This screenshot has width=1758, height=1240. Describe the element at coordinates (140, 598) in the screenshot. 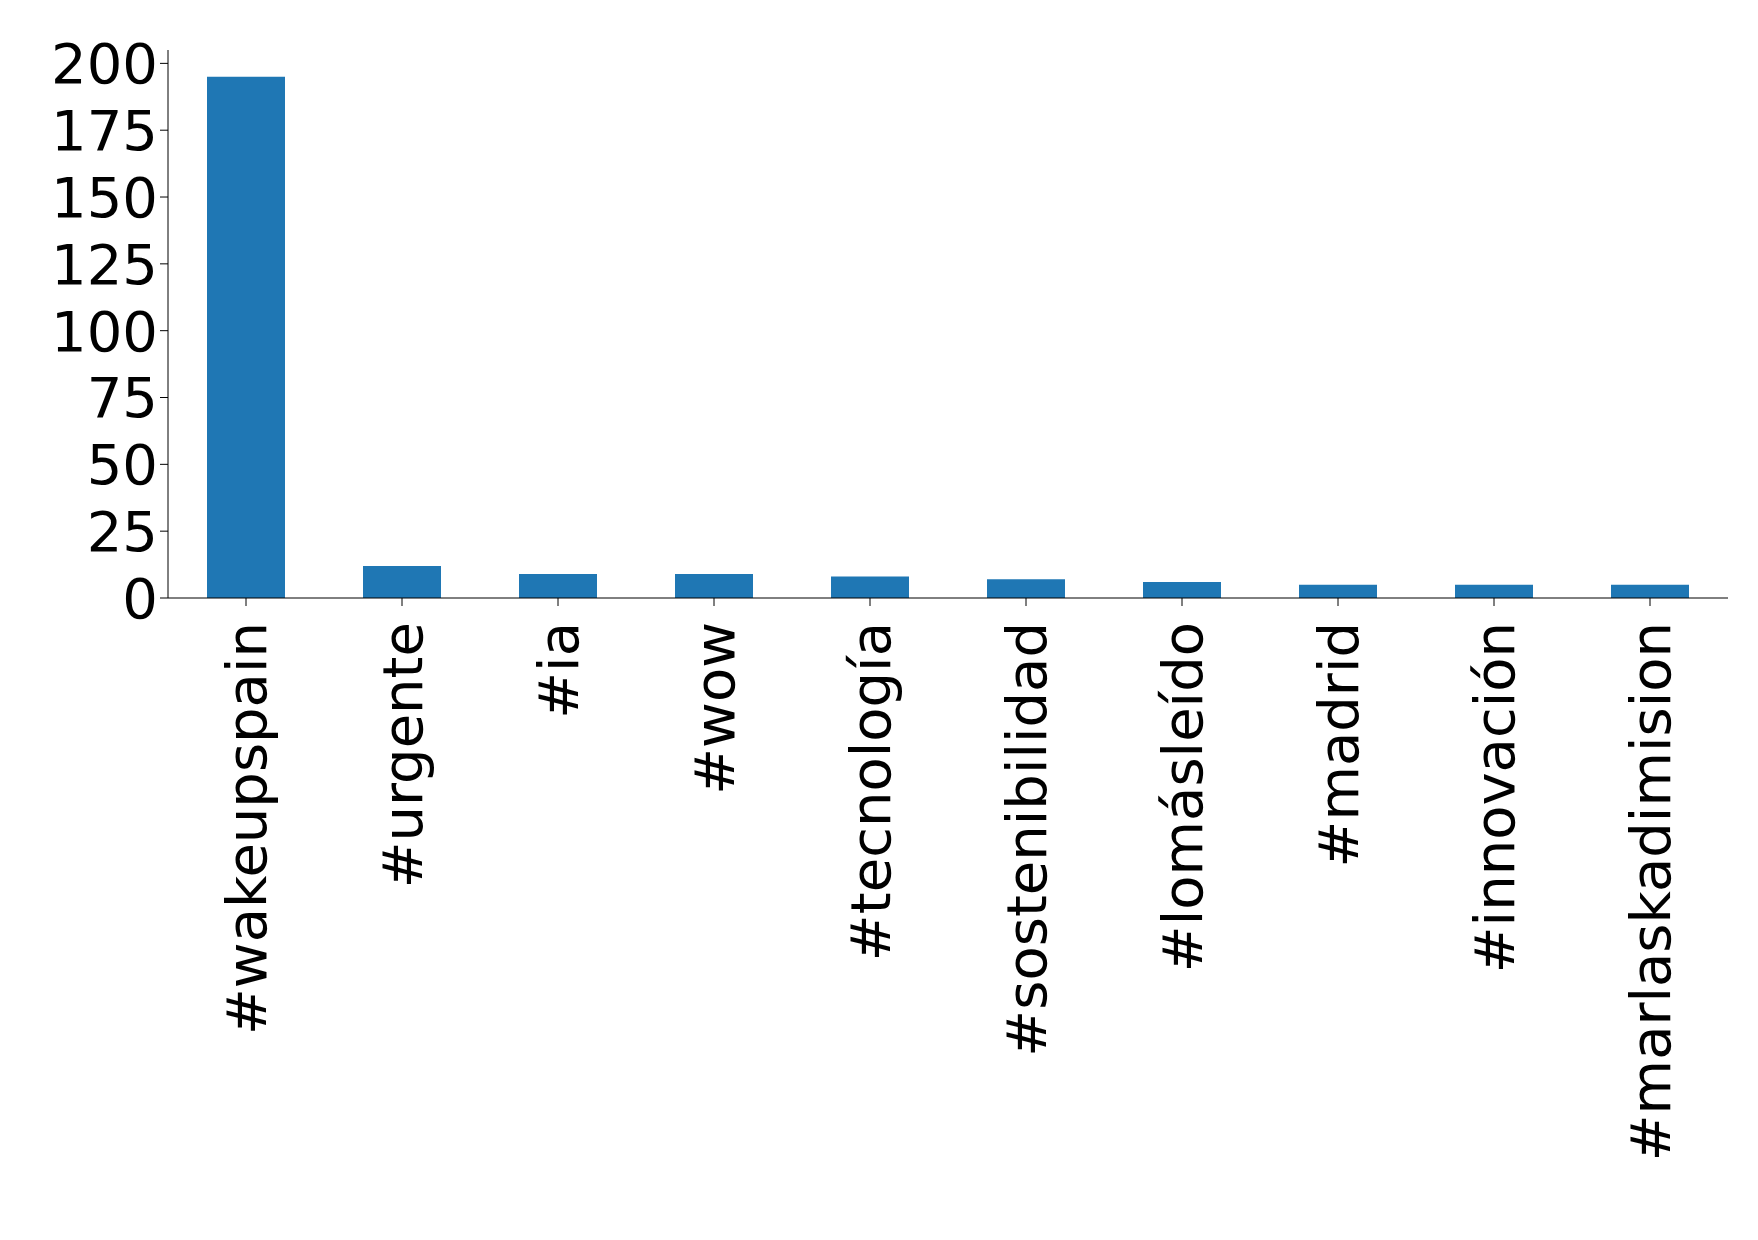

I see `y-tick-label: 0` at that location.